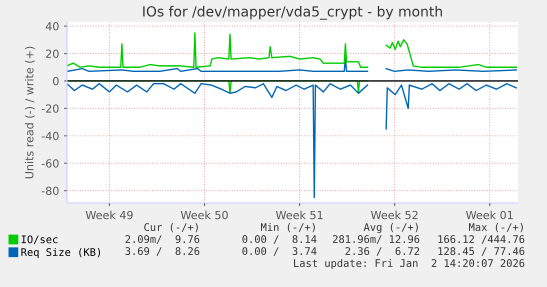 This screenshot has width=547, height=287. What do you see at coordinates (50, 191) in the screenshot?
I see `y-tick-label: -80` at bounding box center [50, 191].